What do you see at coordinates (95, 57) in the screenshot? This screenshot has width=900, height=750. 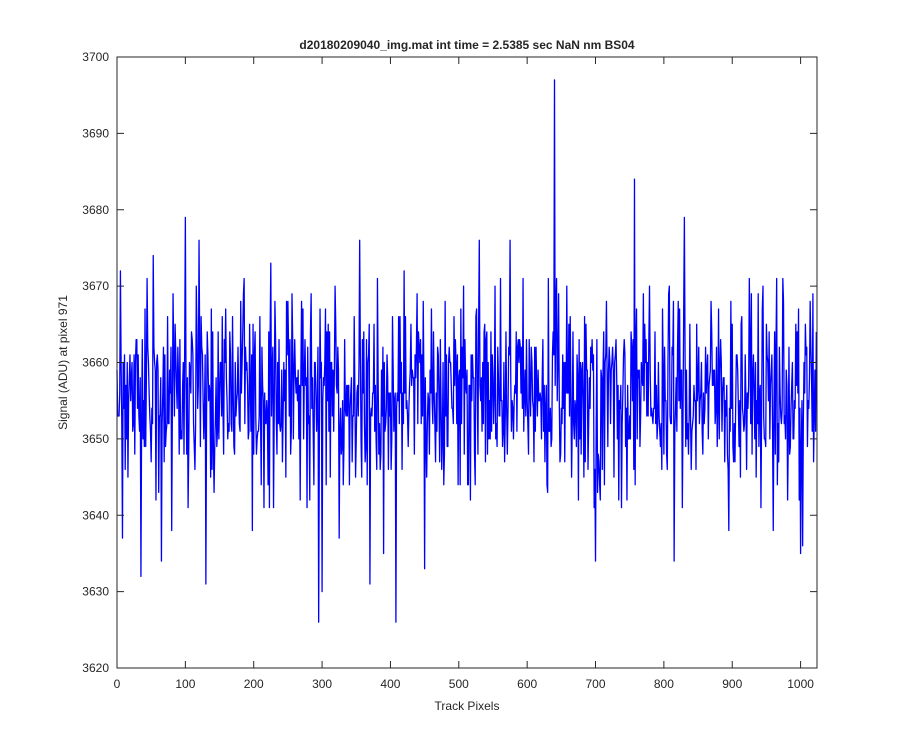 I see `y-tick-label: 3700` at bounding box center [95, 57].